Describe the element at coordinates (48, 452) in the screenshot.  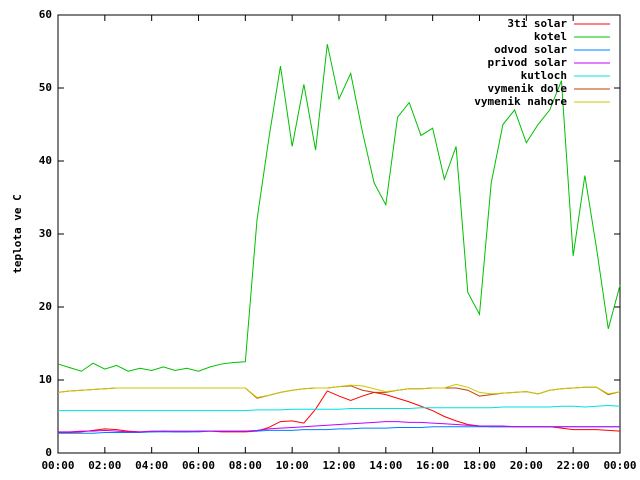
I see `y-tick-label: 0` at that location.